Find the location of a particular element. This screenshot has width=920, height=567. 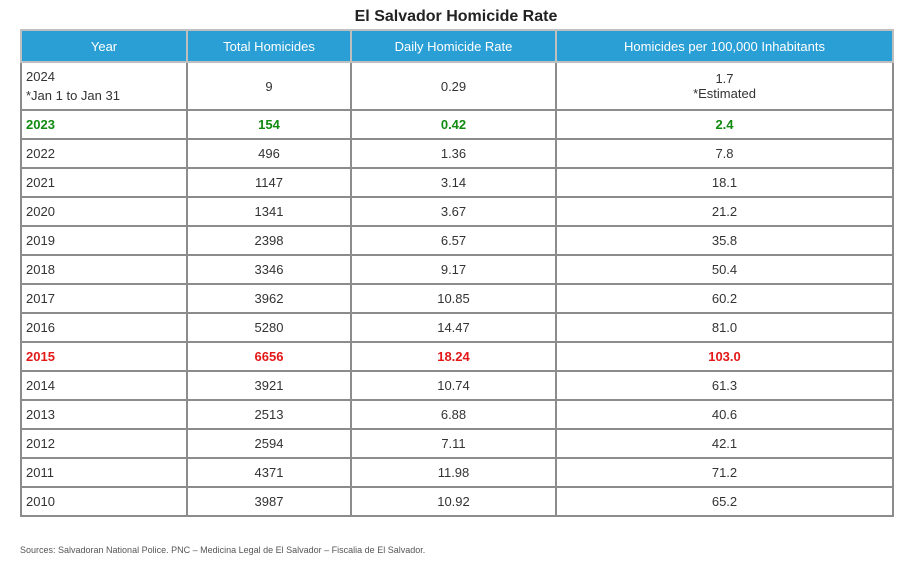

header-total-homicides: Total Homicides is located at coordinates (269, 46).